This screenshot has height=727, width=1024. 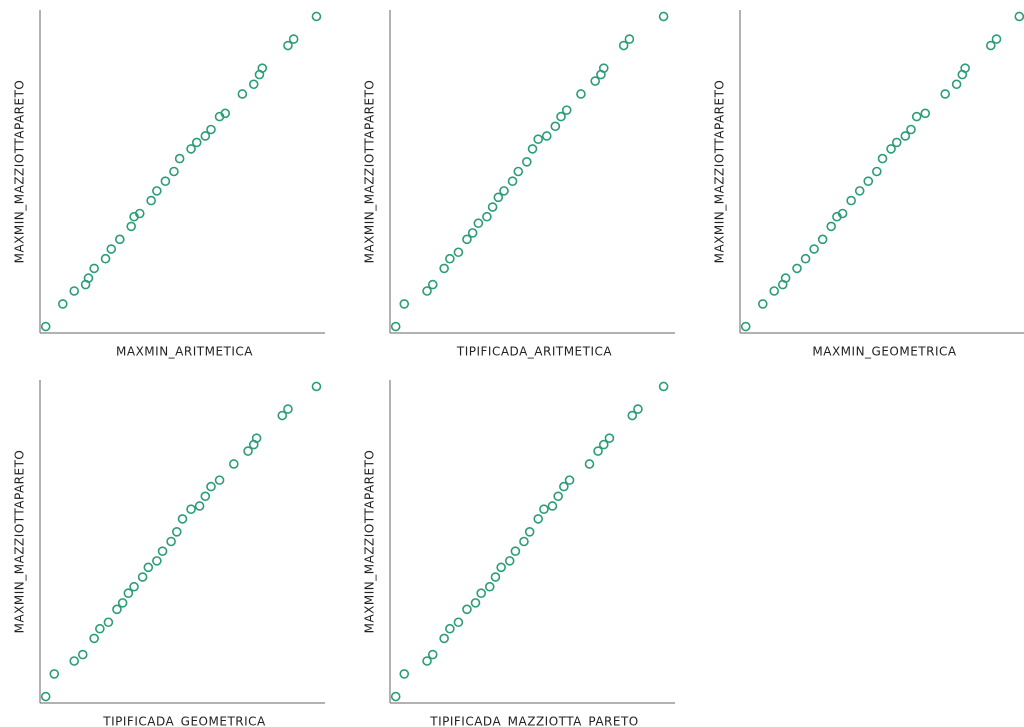 What do you see at coordinates (184, 721) in the screenshot?
I see `x-axis-label: TIPIFICADA_GEOMETRICA` at bounding box center [184, 721].